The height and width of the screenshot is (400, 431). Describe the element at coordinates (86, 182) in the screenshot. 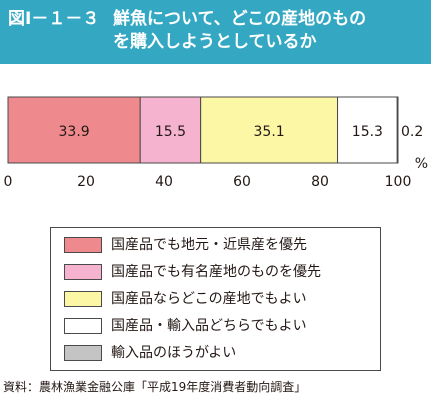

I see `x-tick-label: 20` at that location.